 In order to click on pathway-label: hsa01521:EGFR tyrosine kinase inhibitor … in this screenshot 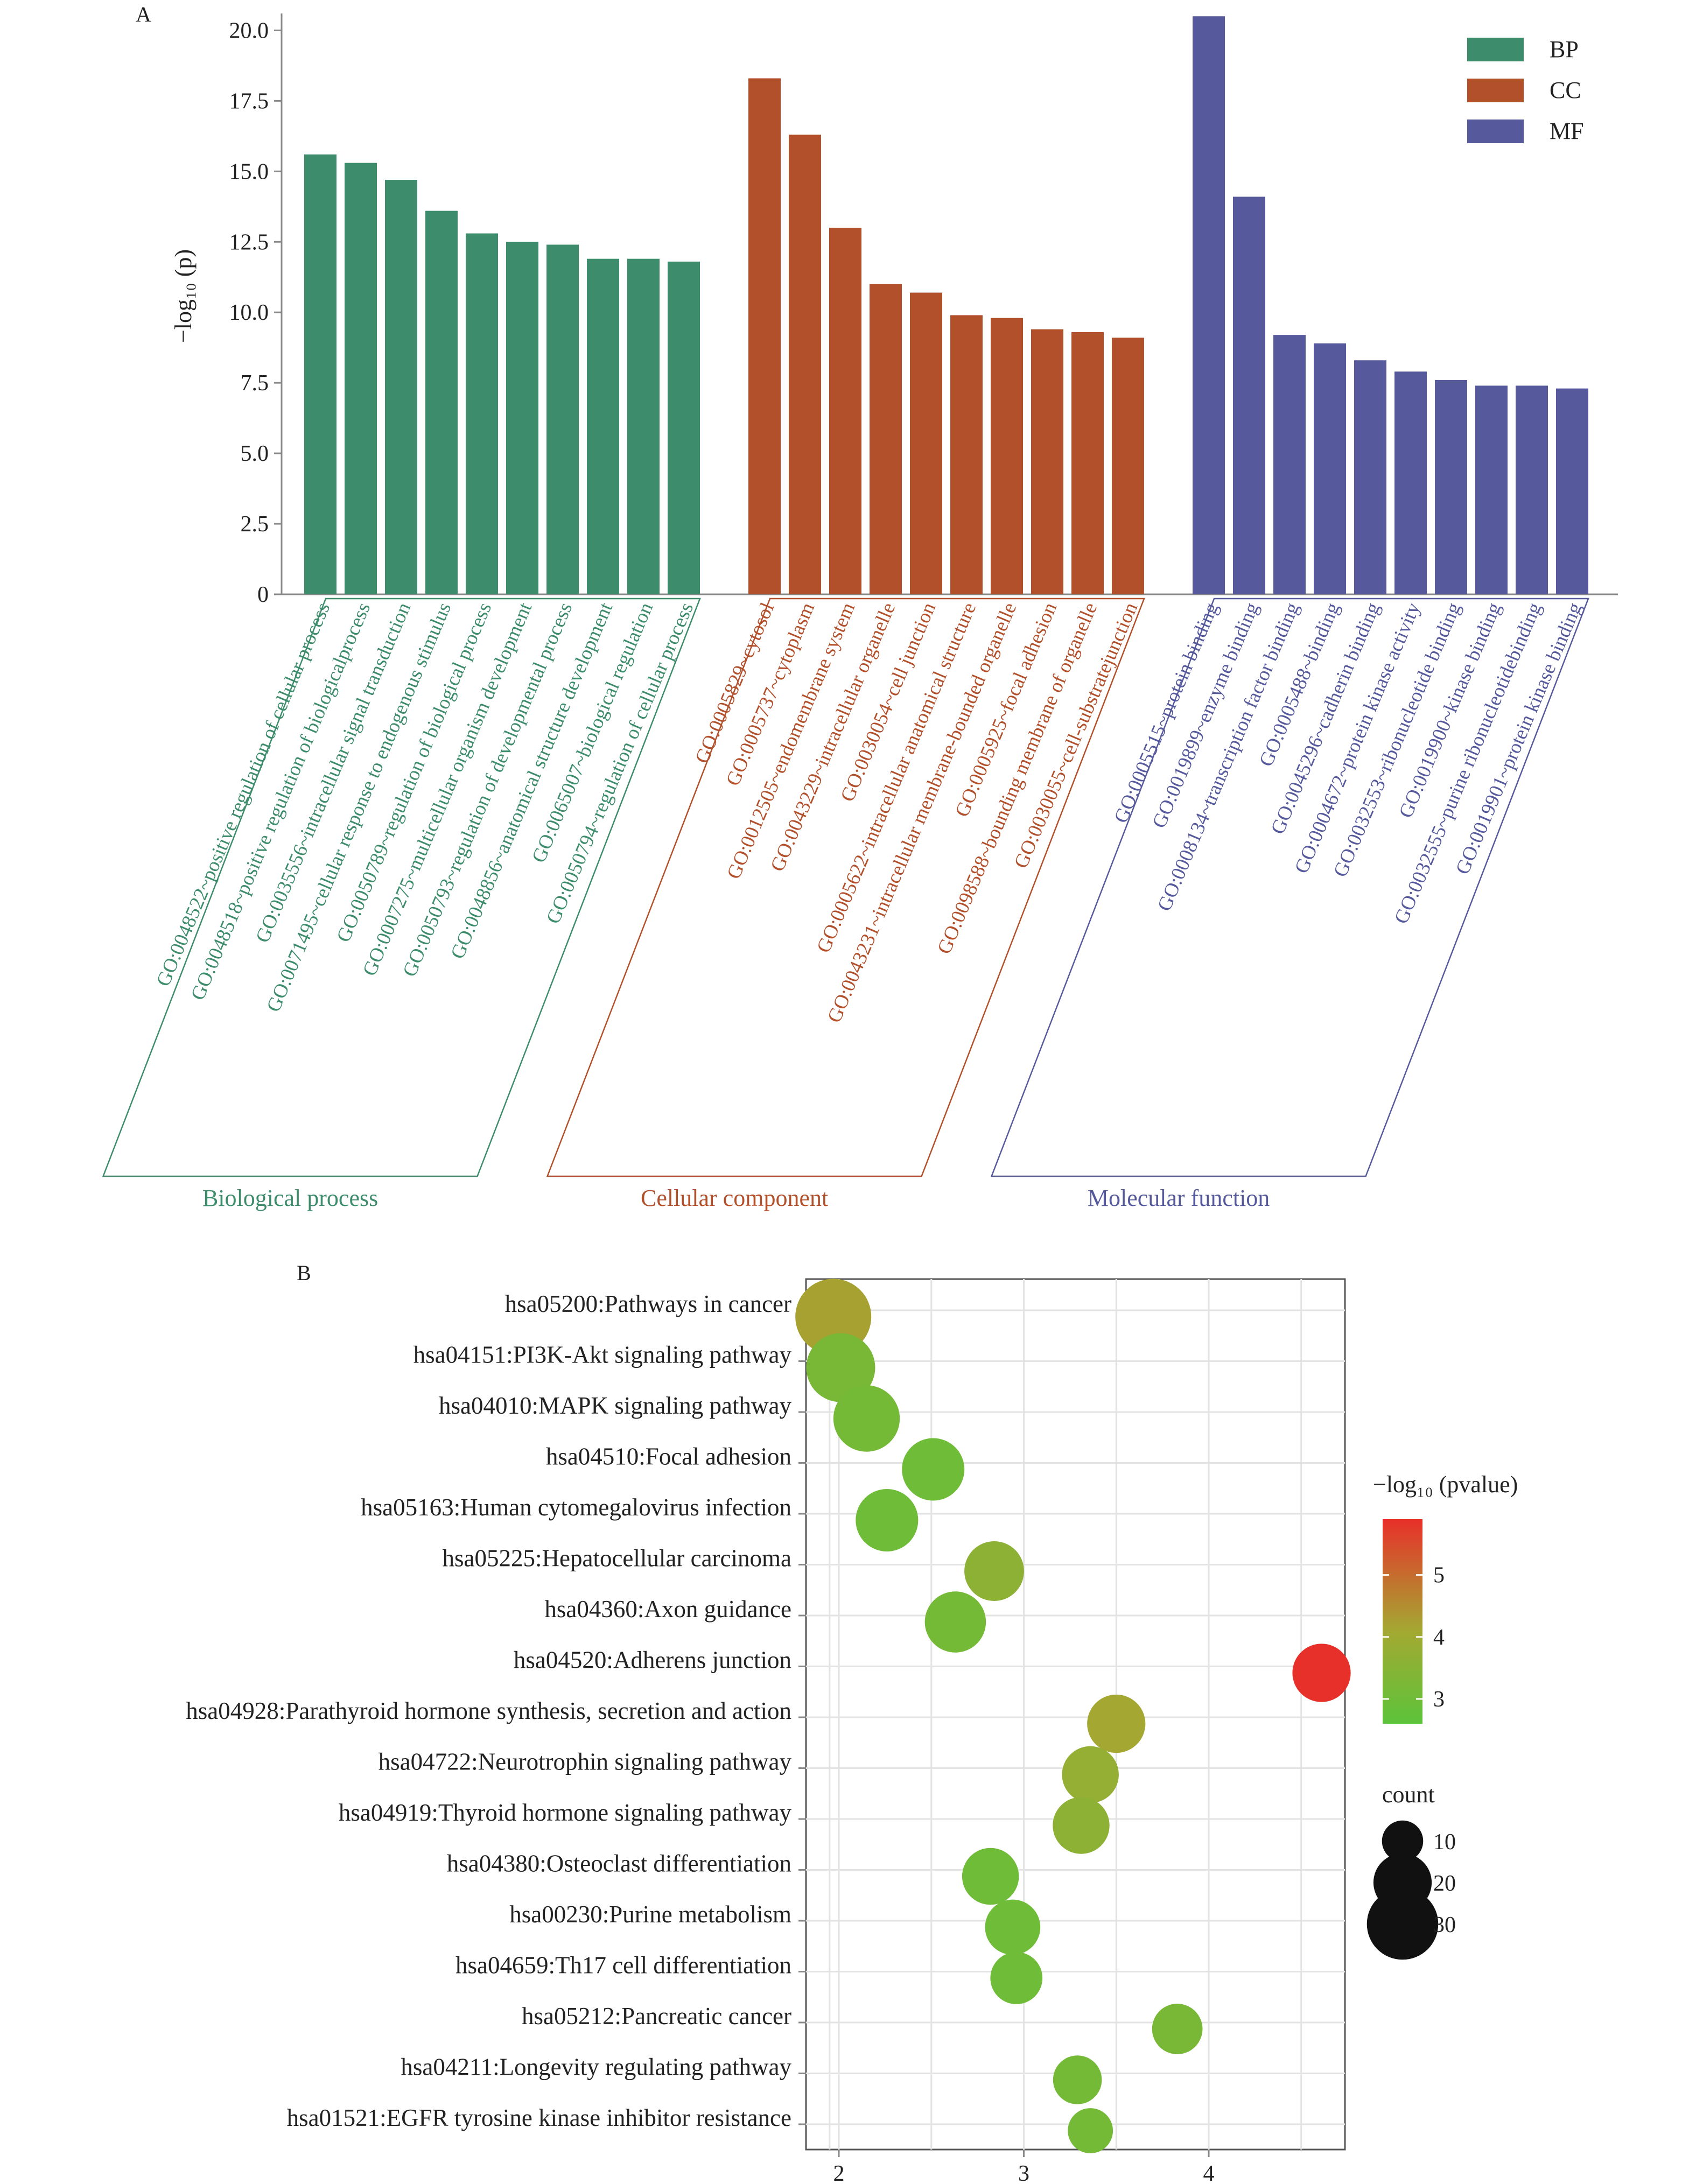, I will do `click(539, 2117)`.